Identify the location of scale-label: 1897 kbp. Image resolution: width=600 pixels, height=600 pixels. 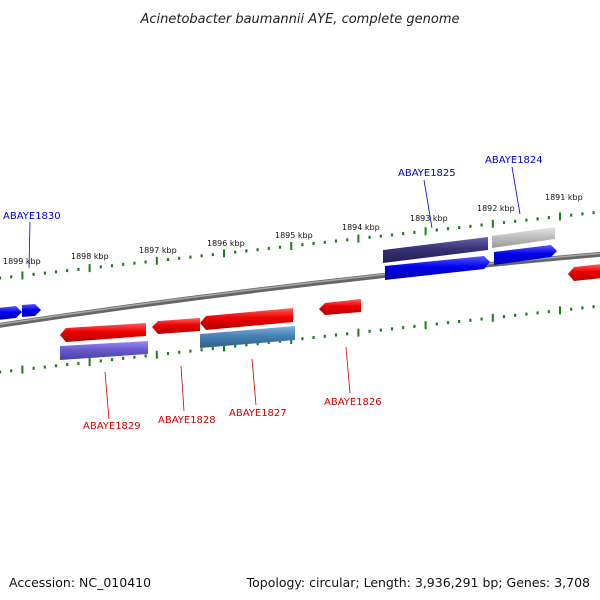
(158, 250).